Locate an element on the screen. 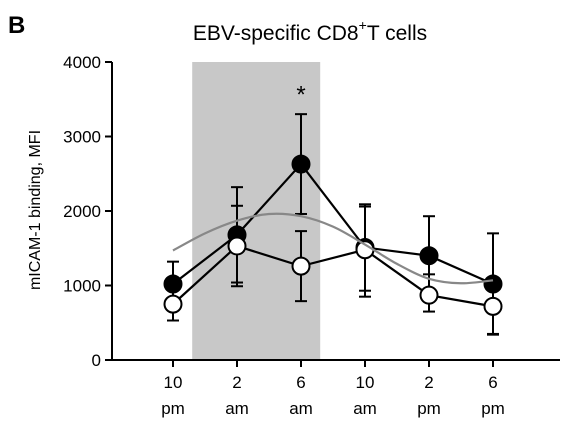 This screenshot has width=585, height=440. panel-label: B is located at coordinates (16, 25).